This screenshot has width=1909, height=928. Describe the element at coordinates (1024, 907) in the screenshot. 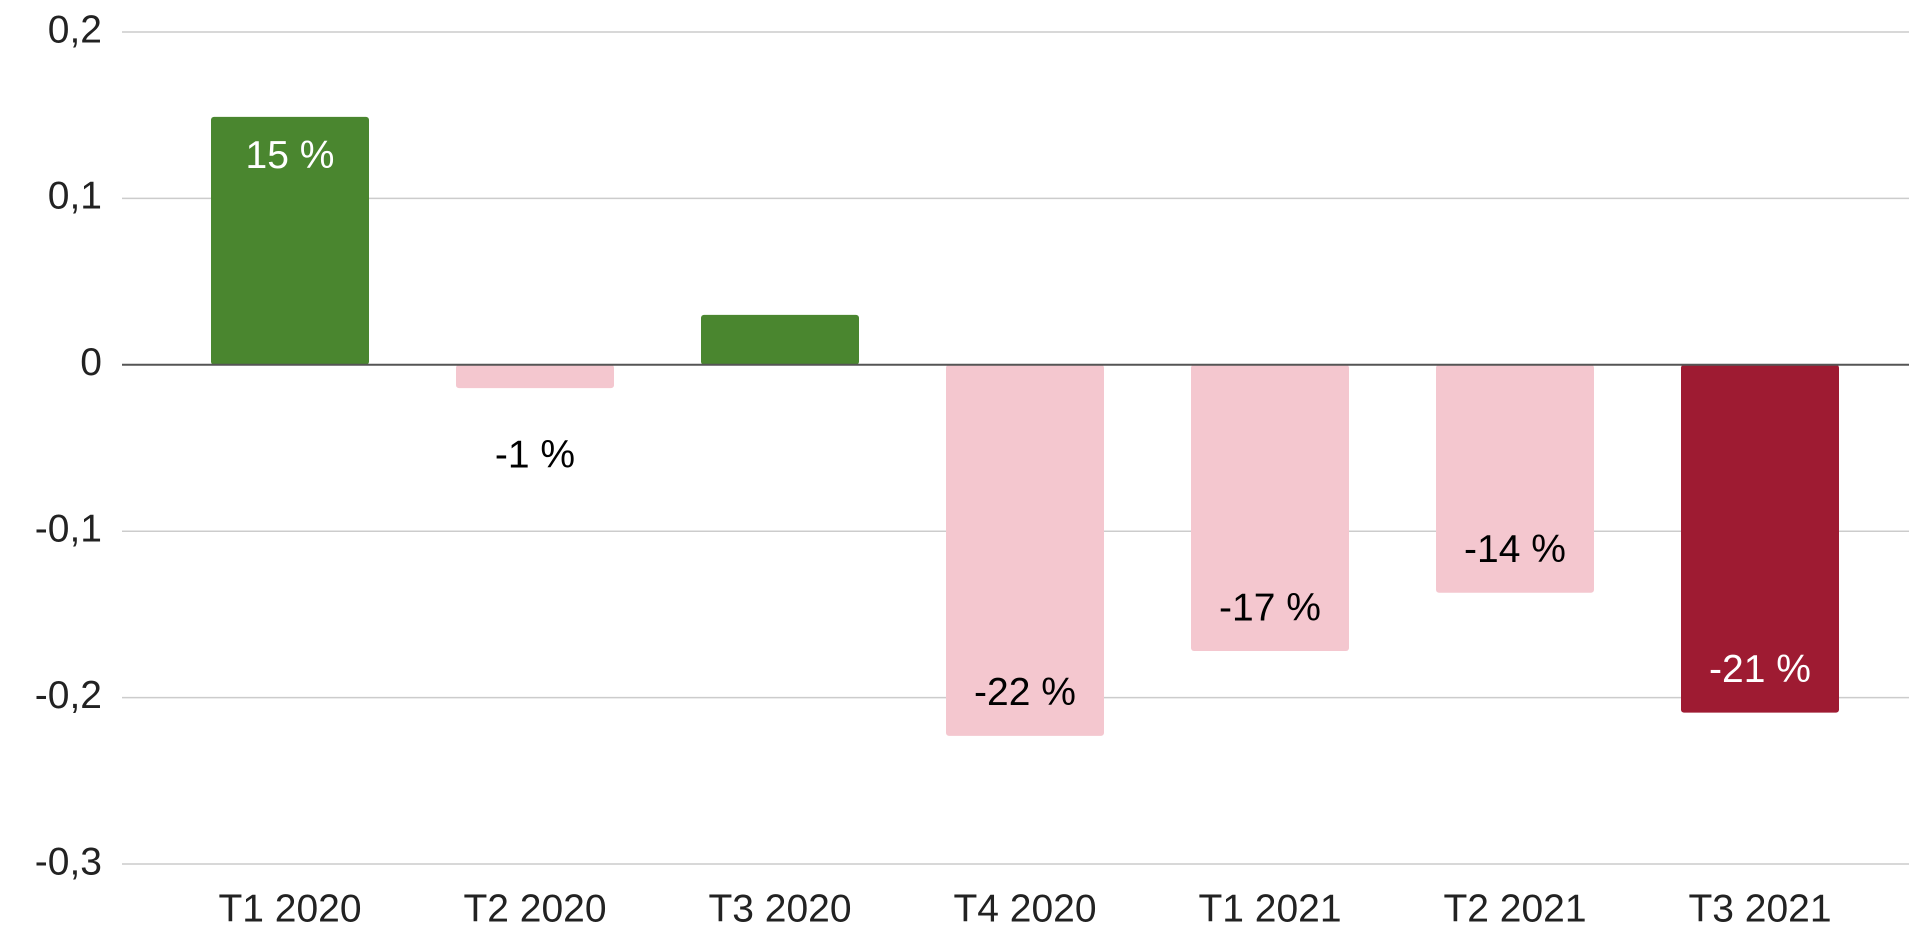

I see `x-tick-label: T4 2020` at that location.